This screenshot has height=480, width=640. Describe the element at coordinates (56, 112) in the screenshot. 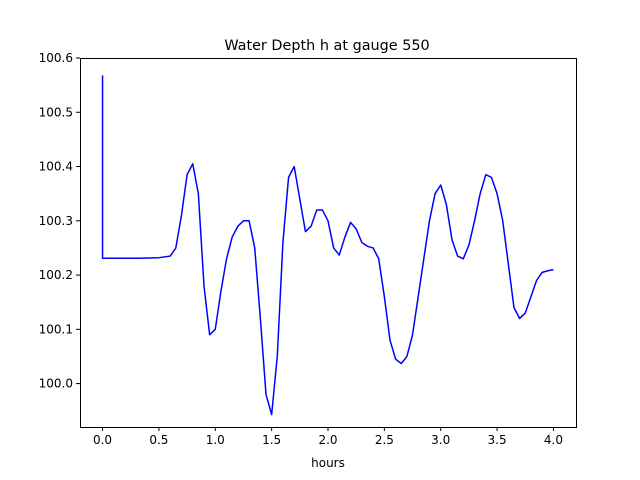

I see `y-tick-label: 100.5` at that location.